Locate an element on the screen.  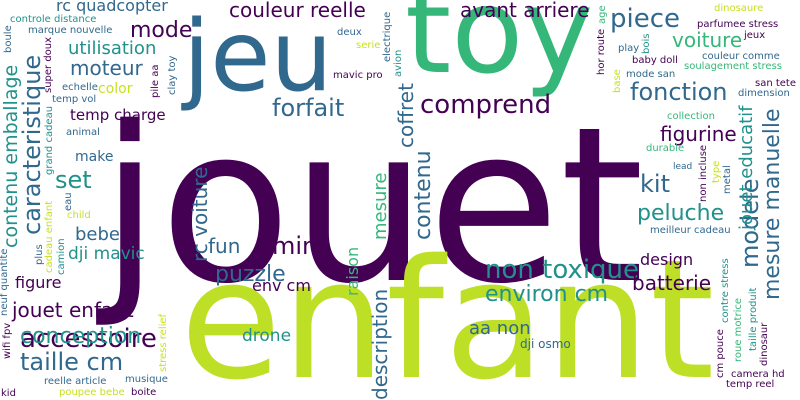
word-contre-stress: contre stress is located at coordinates (725, 290).